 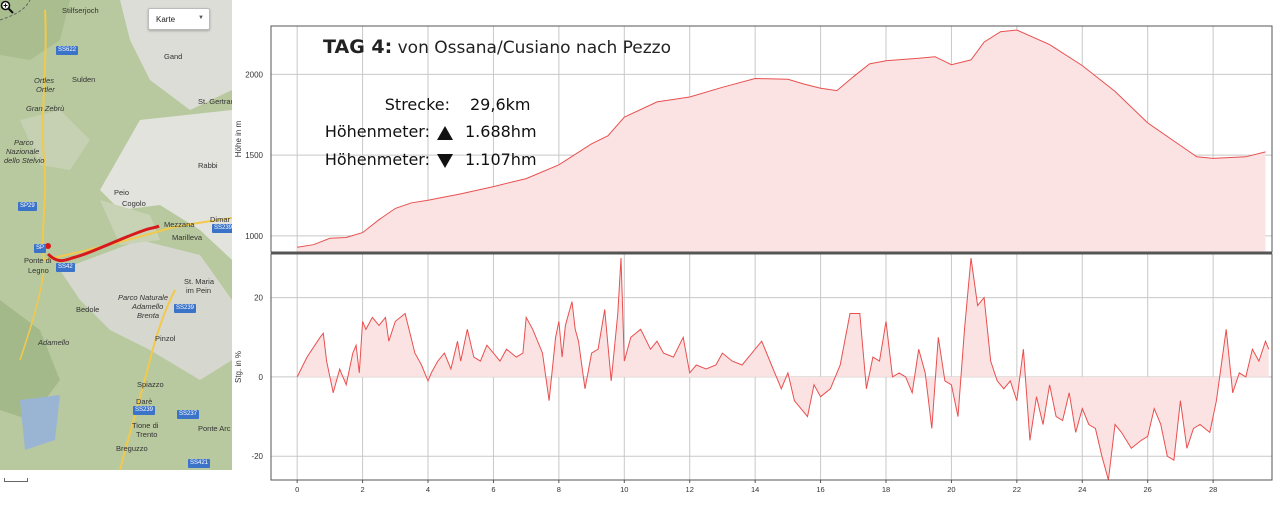 I want to click on map-place-label: Sulden, so click(x=84, y=79).